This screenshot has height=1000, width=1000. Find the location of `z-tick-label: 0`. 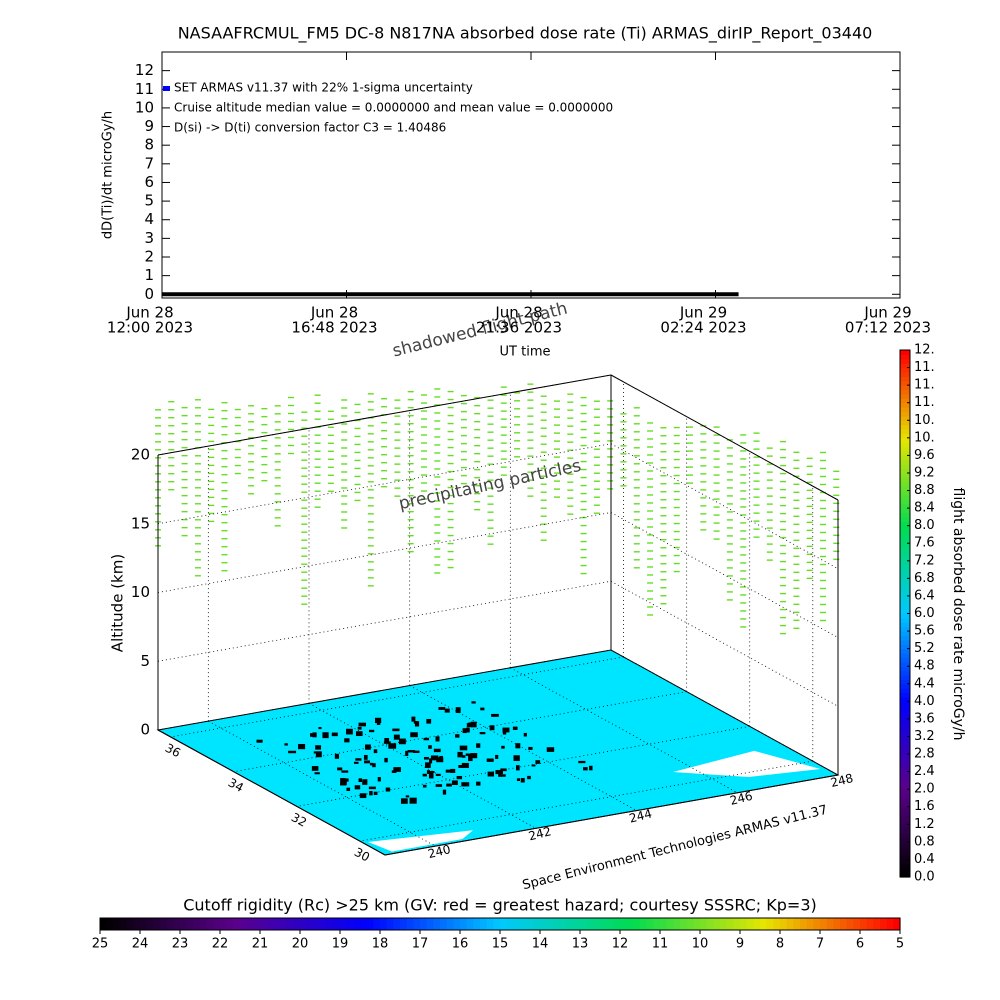

z-tick-label: 0 is located at coordinates (145, 730).